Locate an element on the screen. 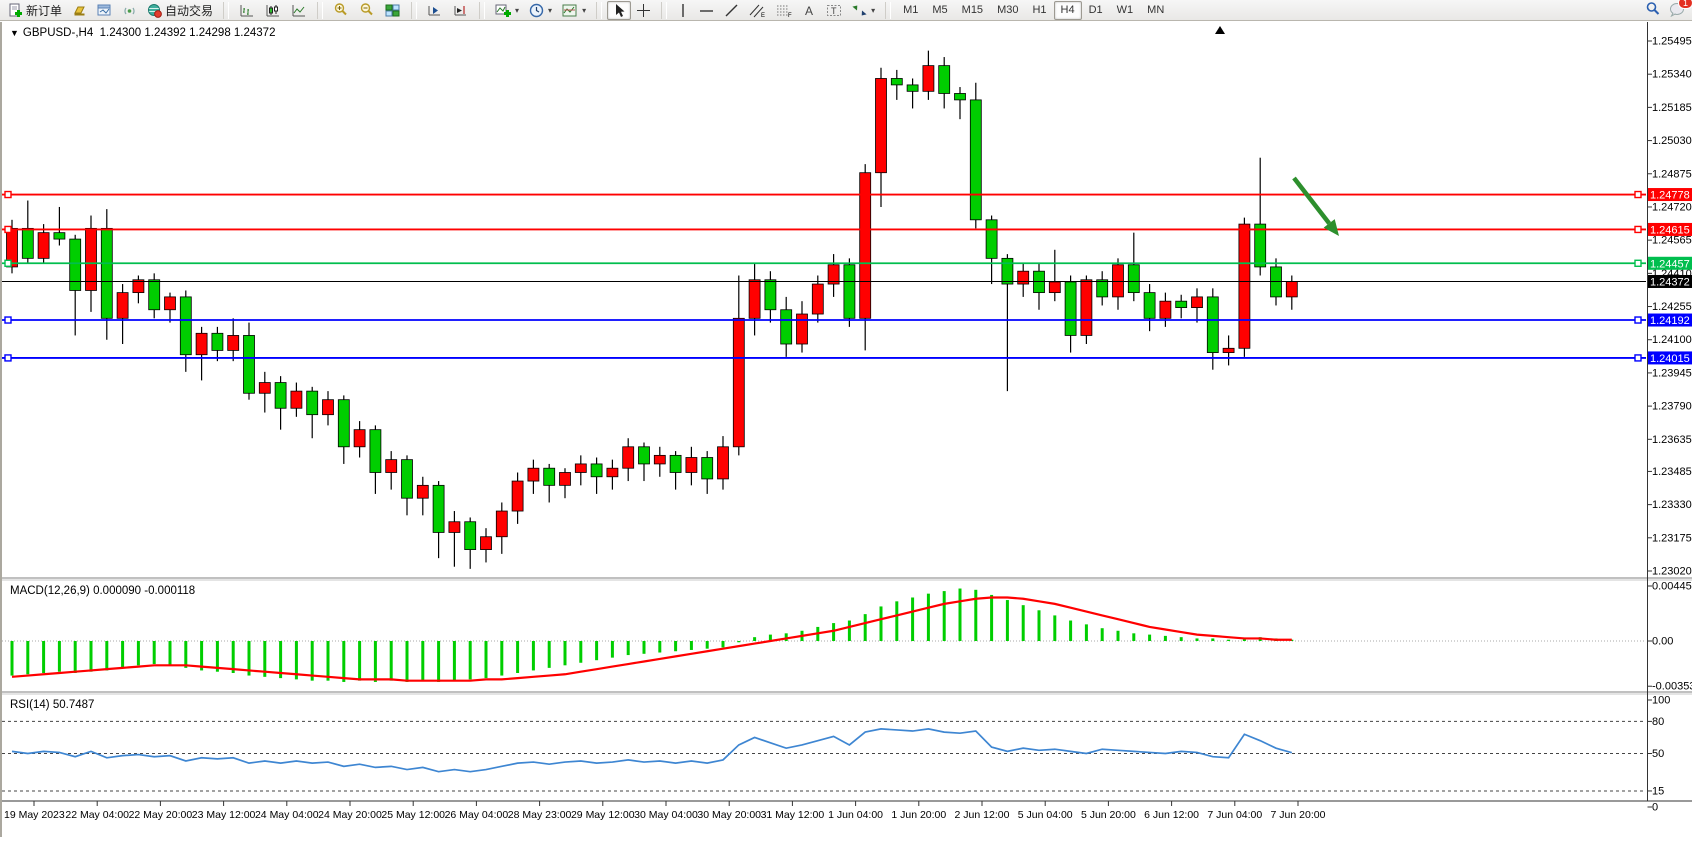 Image resolution: width=1692 pixels, height=842 pixels. price-axis-tick: 1.23635 is located at coordinates (1672, 440).